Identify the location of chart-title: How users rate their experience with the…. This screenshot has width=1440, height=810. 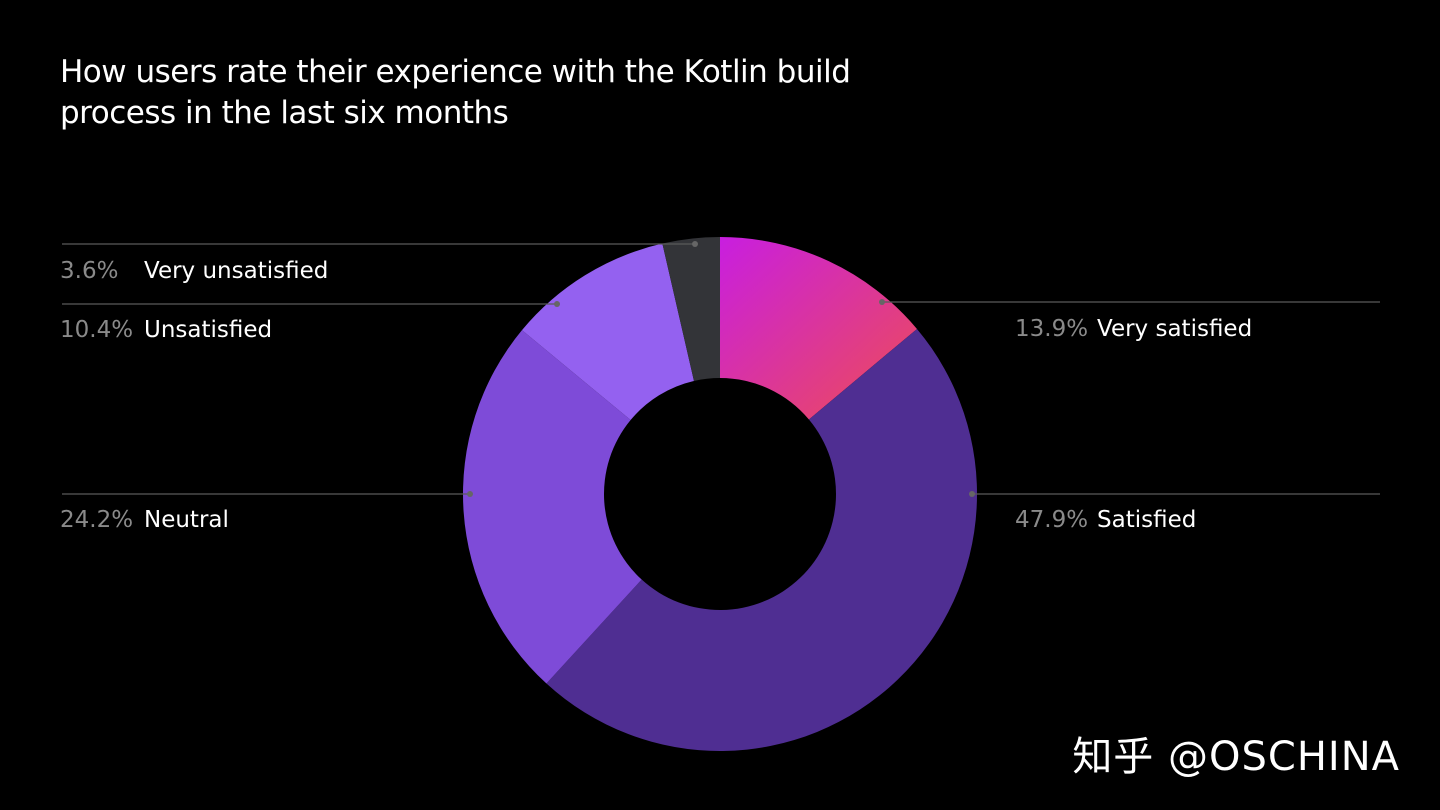
(455, 92).